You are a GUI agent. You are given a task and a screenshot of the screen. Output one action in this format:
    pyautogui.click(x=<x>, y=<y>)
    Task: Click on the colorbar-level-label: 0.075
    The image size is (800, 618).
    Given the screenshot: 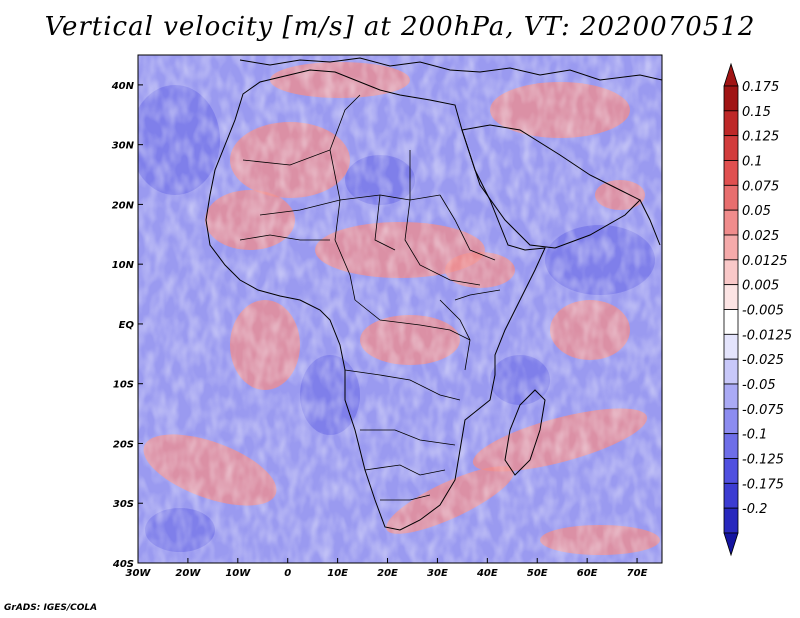 What is the action you would take?
    pyautogui.click(x=760, y=186)
    